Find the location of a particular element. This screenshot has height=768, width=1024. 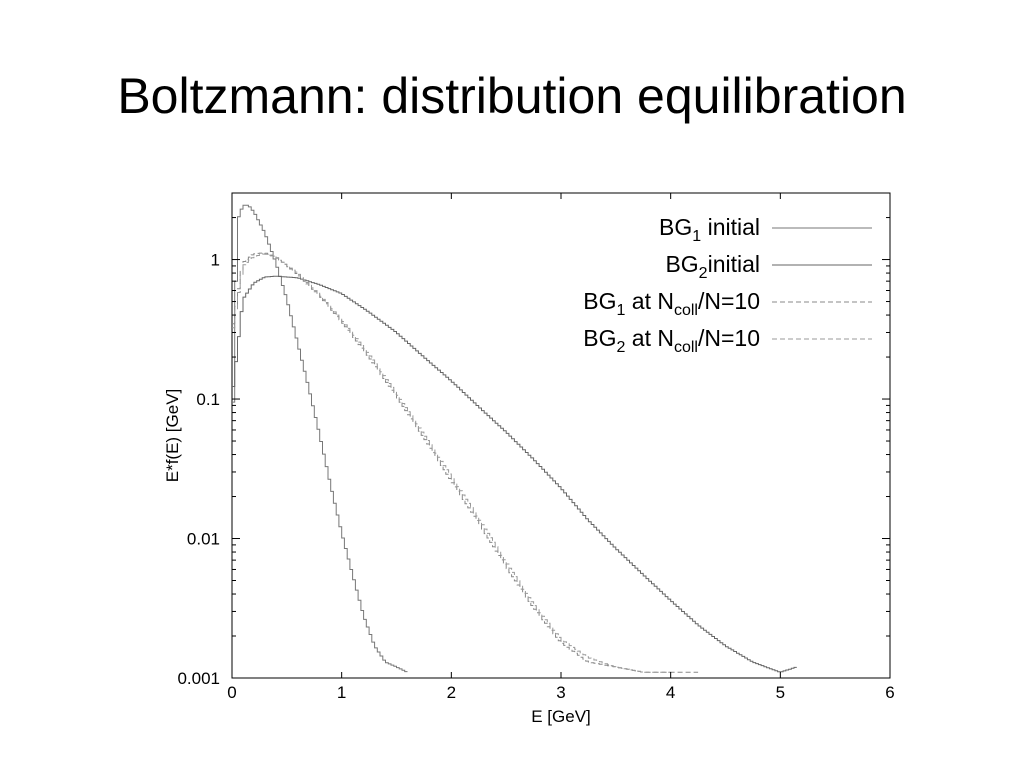

x-tick-label: 4 is located at coordinates (670, 692).